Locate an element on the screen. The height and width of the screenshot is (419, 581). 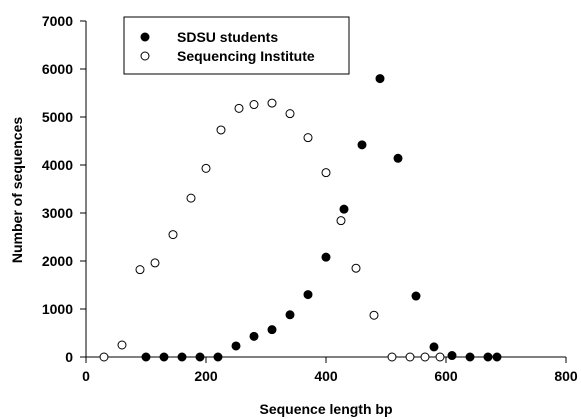
legend-box is located at coordinates (236, 45).